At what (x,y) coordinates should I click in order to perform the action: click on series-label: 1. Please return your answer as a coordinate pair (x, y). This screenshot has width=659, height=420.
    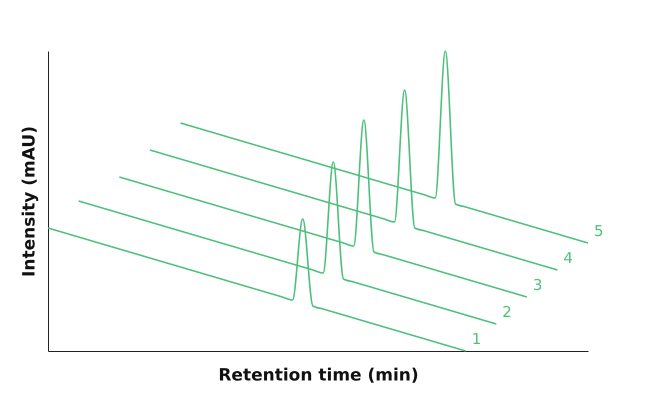
    Looking at the image, I should click on (477, 339).